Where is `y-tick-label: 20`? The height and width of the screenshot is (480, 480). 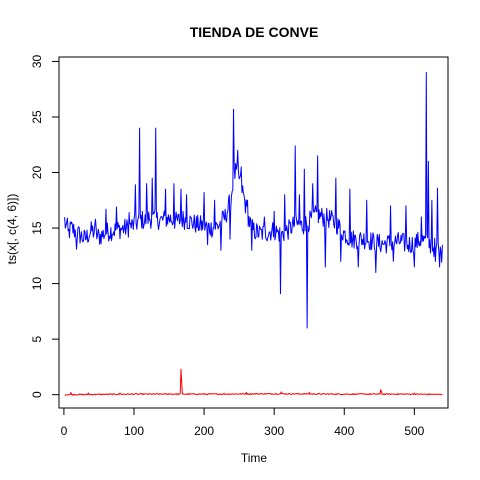 y-tick-label: 20 is located at coordinates (37, 173).